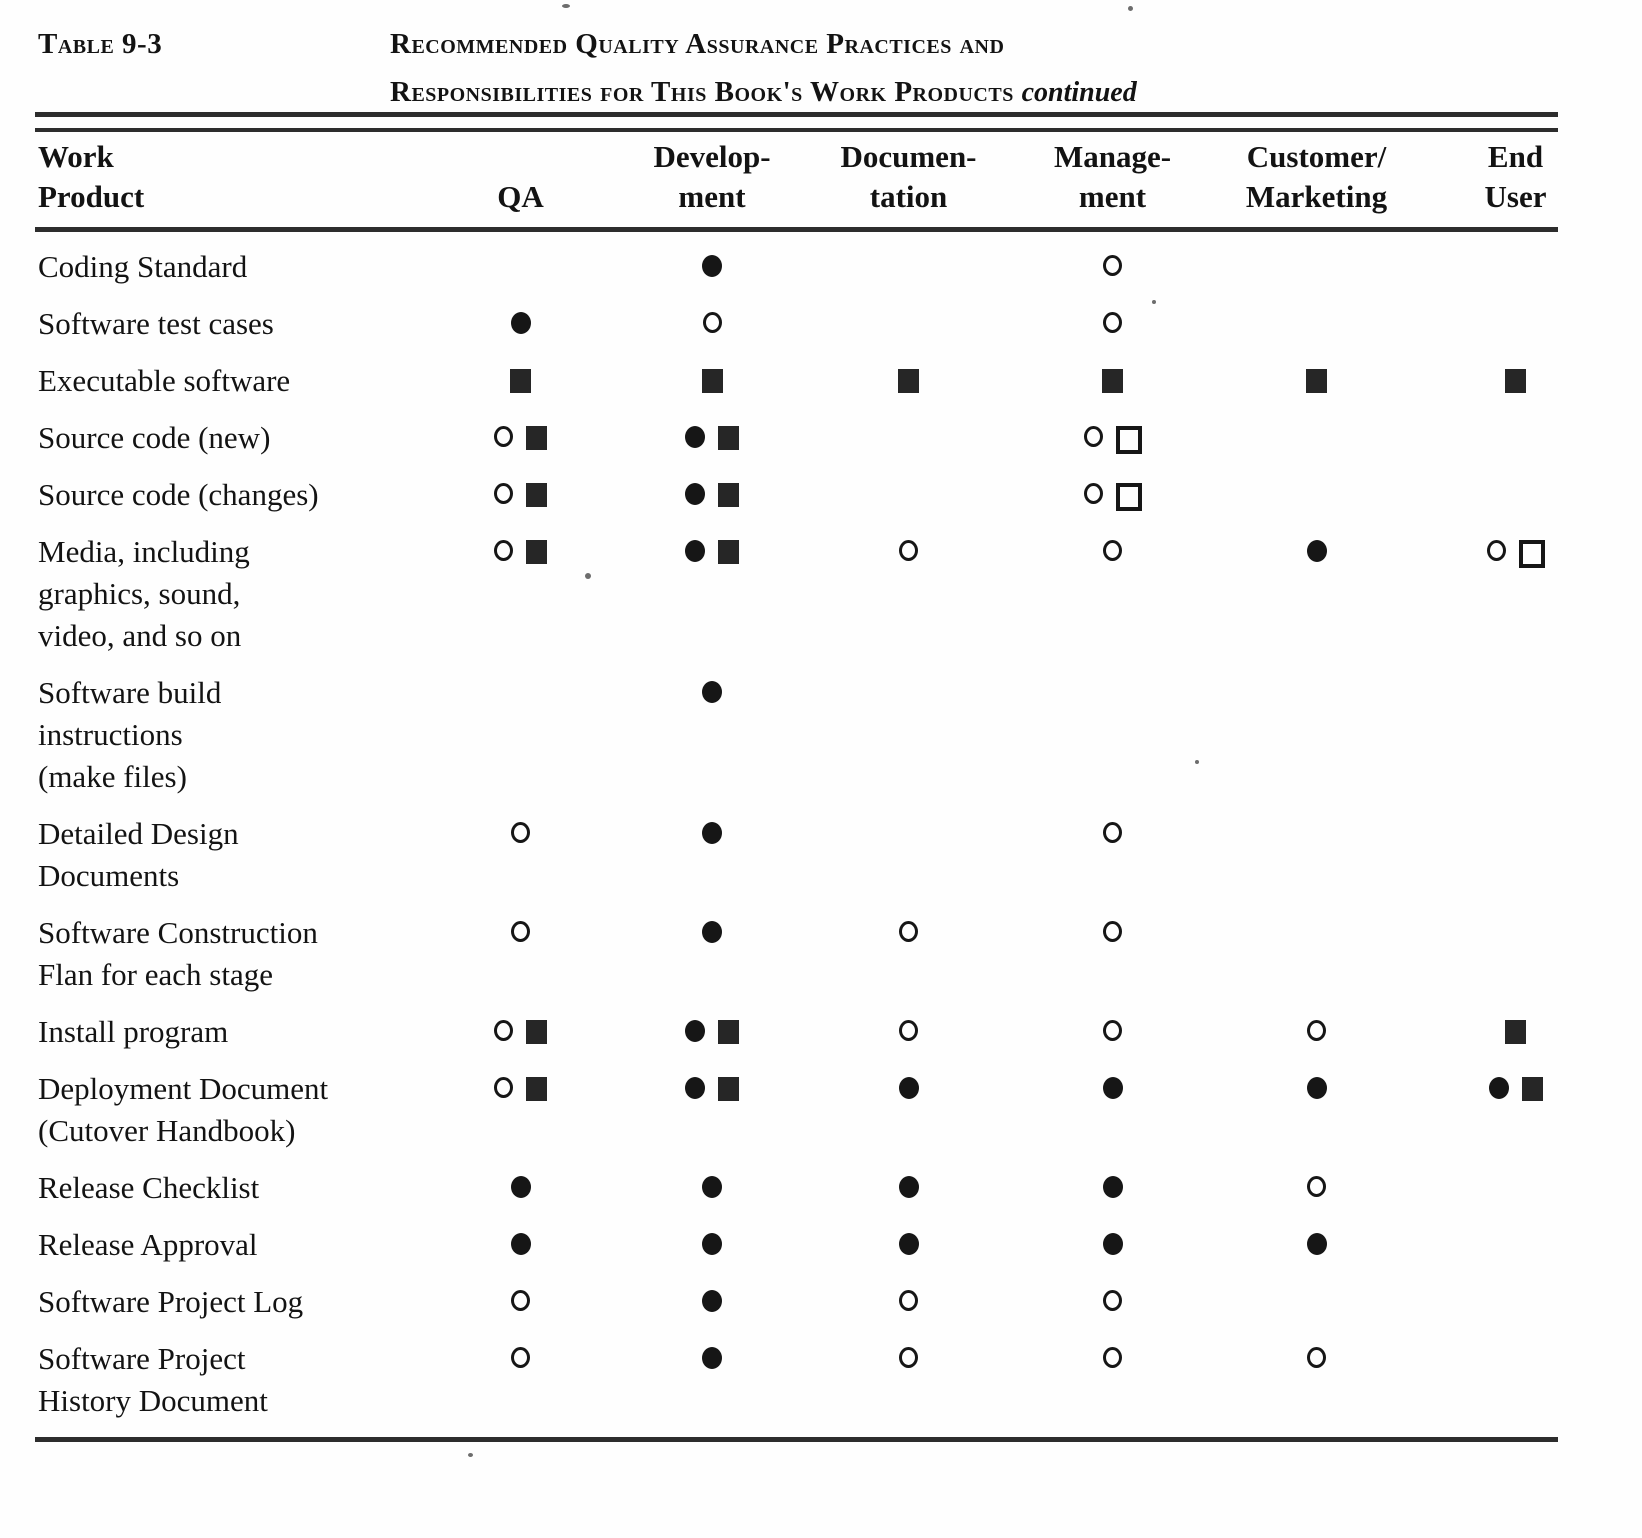 Image resolution: width=1642 pixels, height=1538 pixels. Describe the element at coordinates (230, 381) in the screenshot. I see `work-product-label: Executable software` at that location.